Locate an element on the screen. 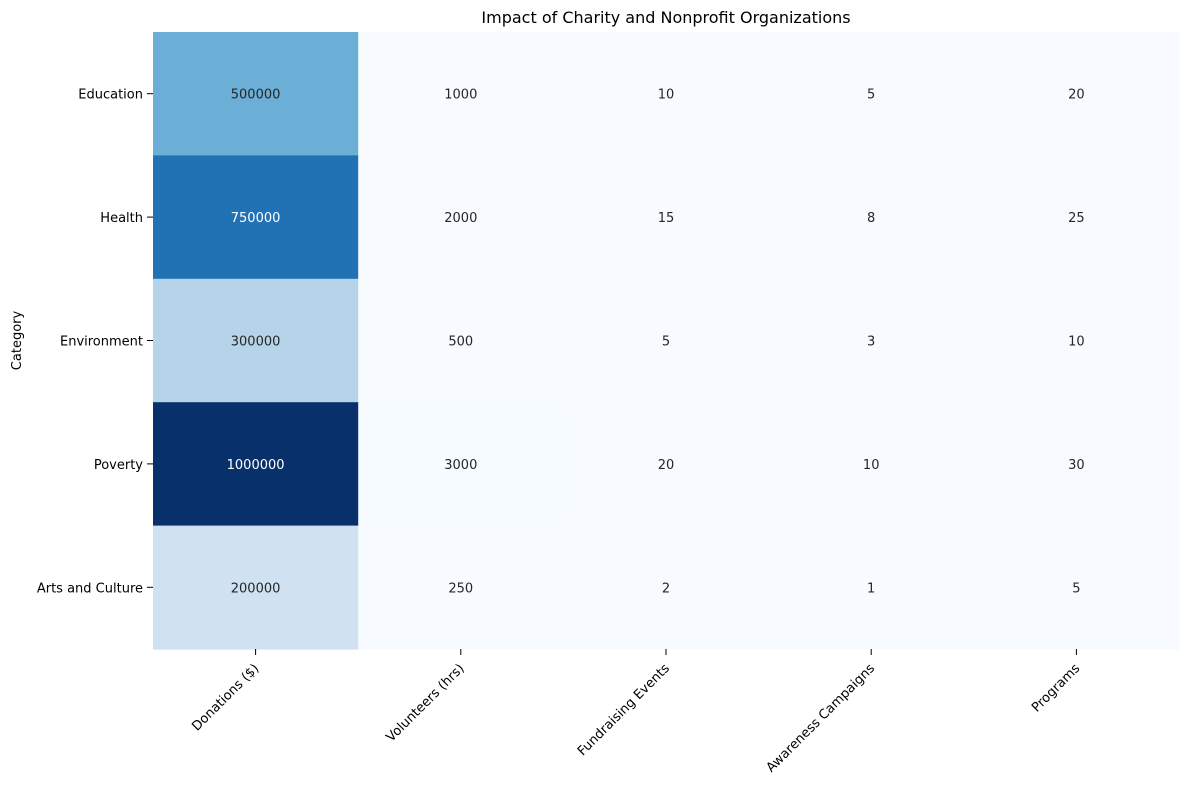 This screenshot has height=790, width=1189. y-axis-label: Category is located at coordinates (17, 341).